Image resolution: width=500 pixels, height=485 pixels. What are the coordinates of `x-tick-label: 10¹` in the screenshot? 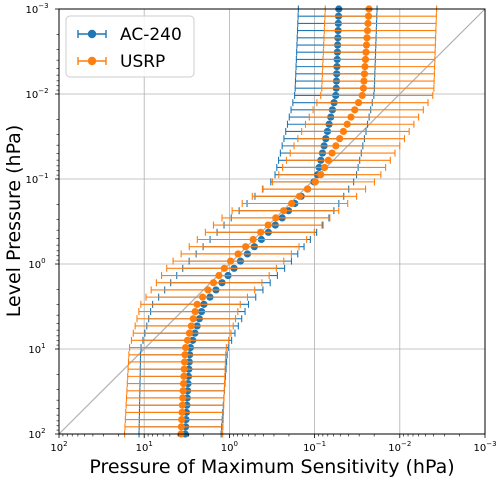 It's located at (144, 447).